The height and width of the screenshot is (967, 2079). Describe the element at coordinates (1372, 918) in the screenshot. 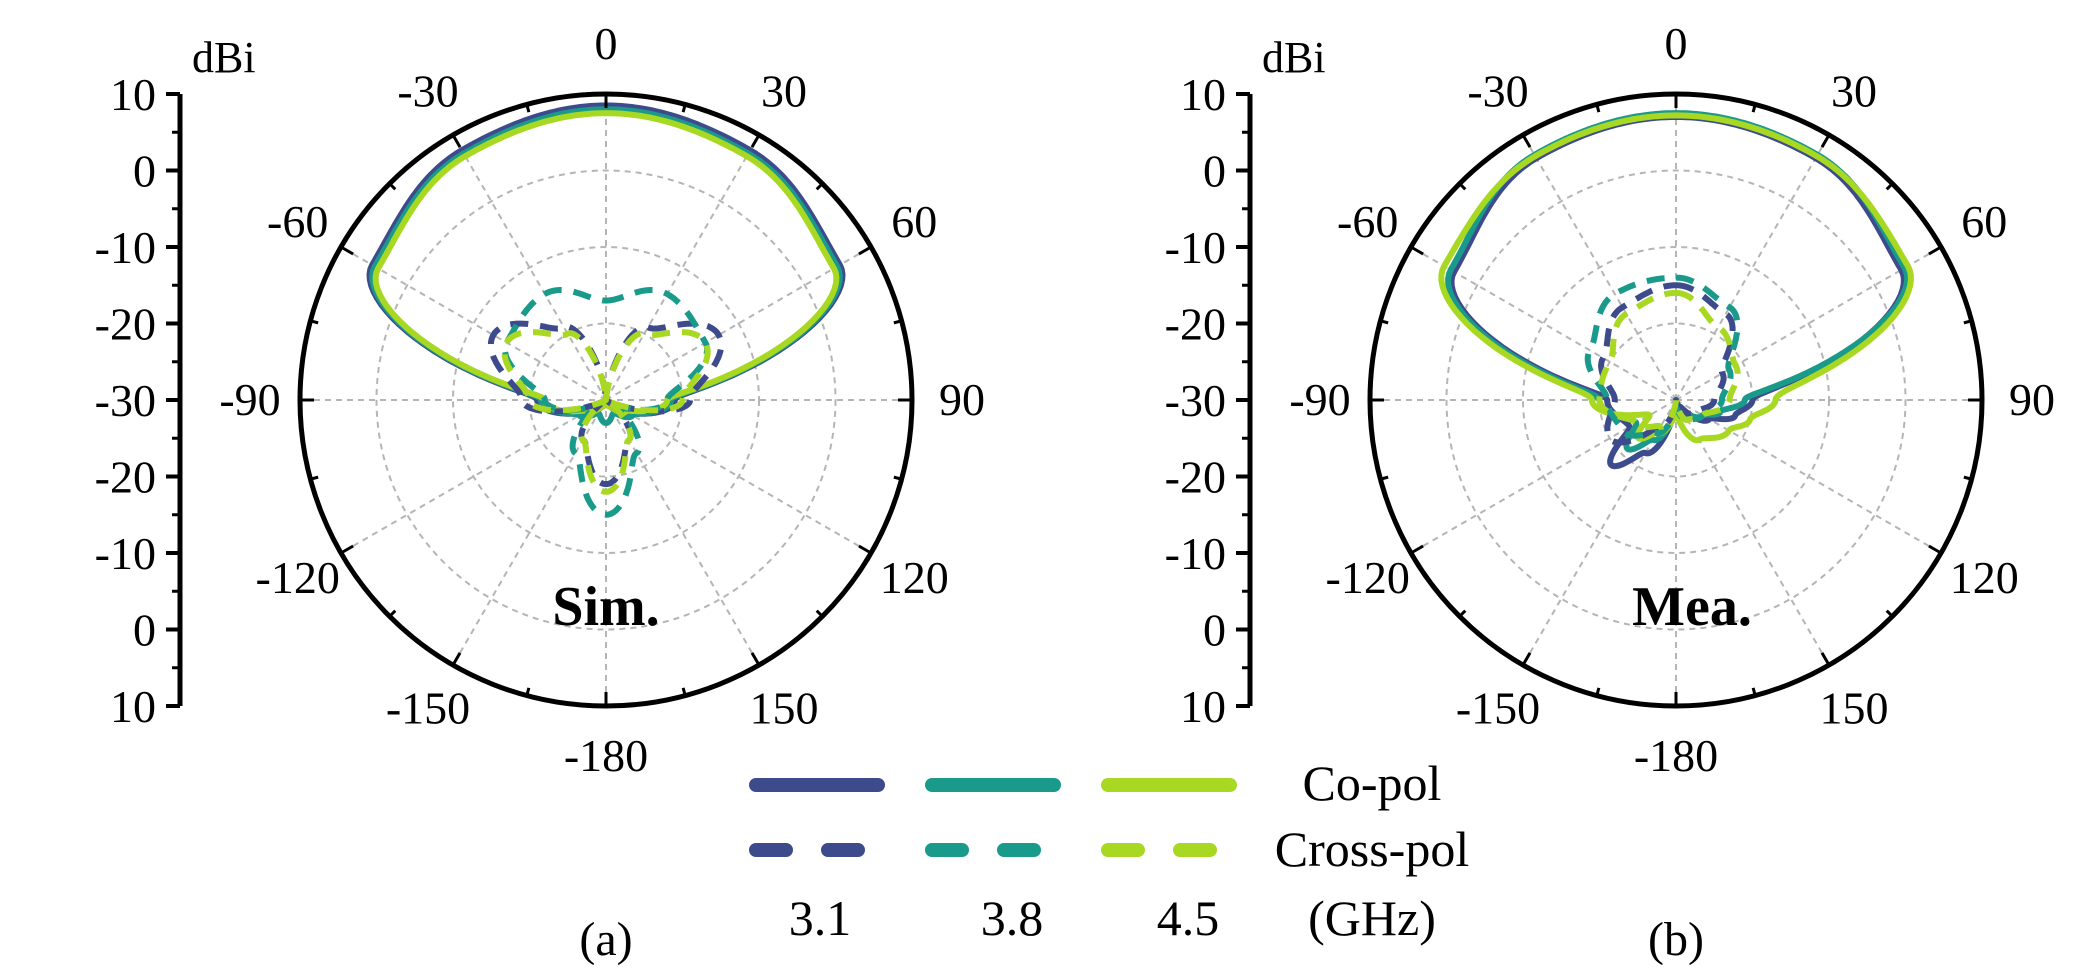

I see `legend-unit-label: (GHz)` at that location.